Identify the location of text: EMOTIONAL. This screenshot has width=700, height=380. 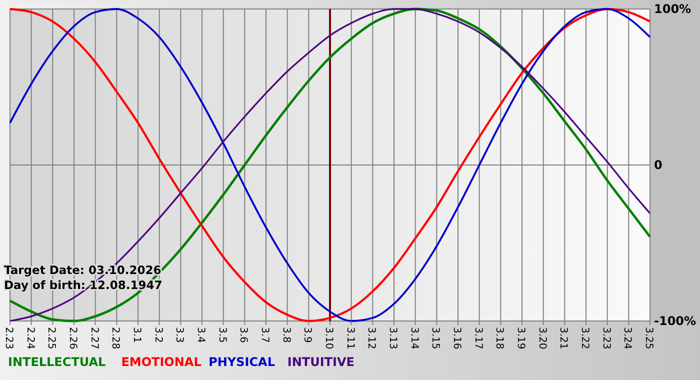
(161, 362).